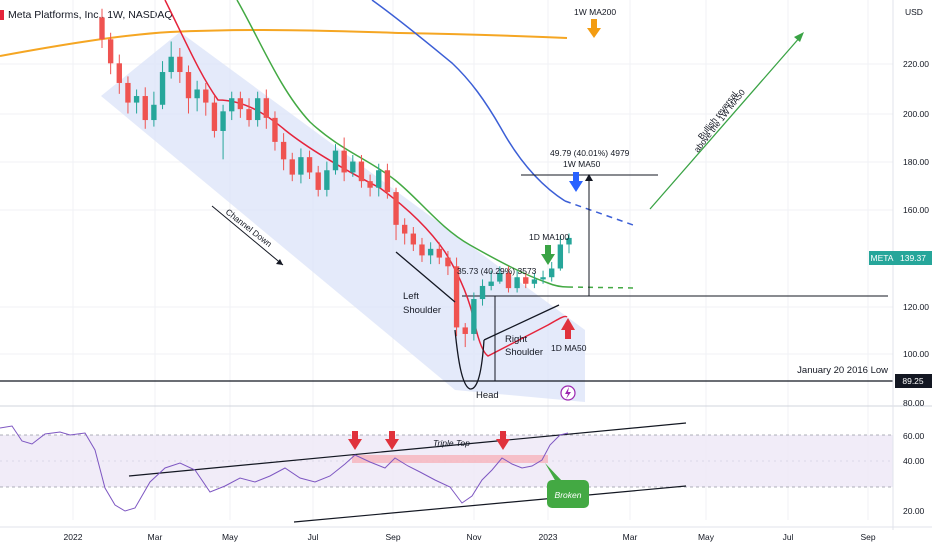 The width and height of the screenshot is (932, 550). I want to click on ma50w-label: 1W MA50, so click(582, 164).